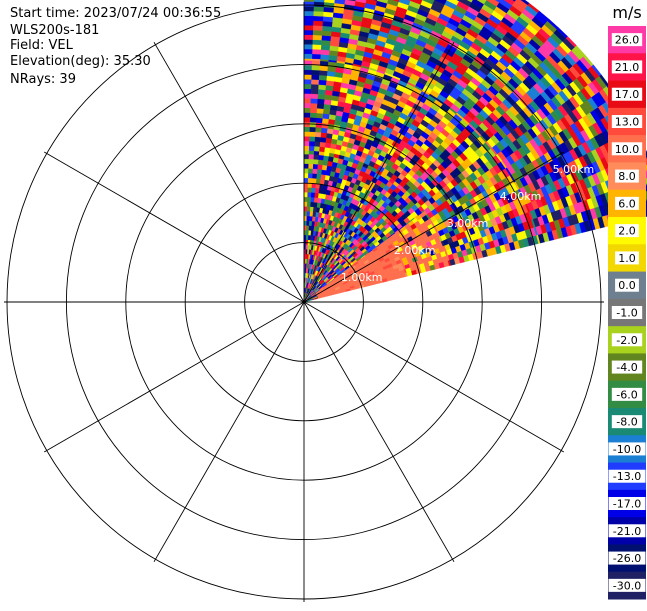 The image size is (647, 611). Describe the element at coordinates (115, 13) in the screenshot. I see `info-start-time: Start time: 2023/07/24 00:36:55` at that location.